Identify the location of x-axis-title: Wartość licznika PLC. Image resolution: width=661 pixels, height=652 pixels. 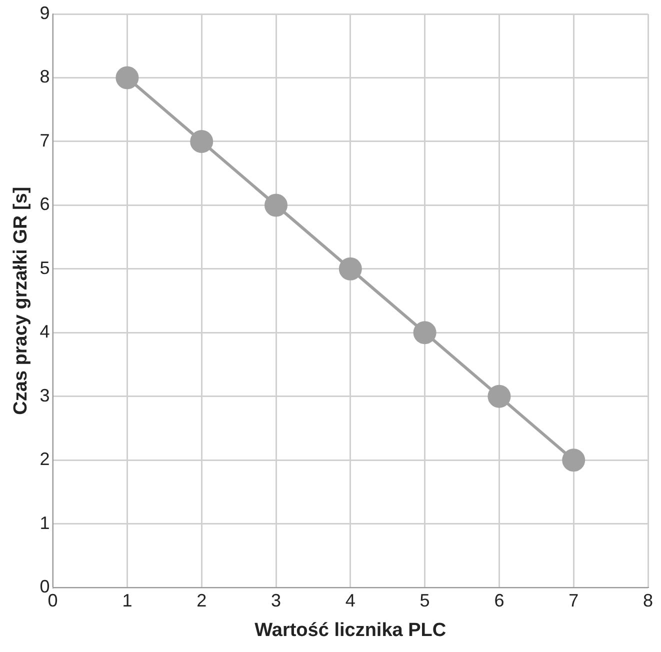
(350, 630).